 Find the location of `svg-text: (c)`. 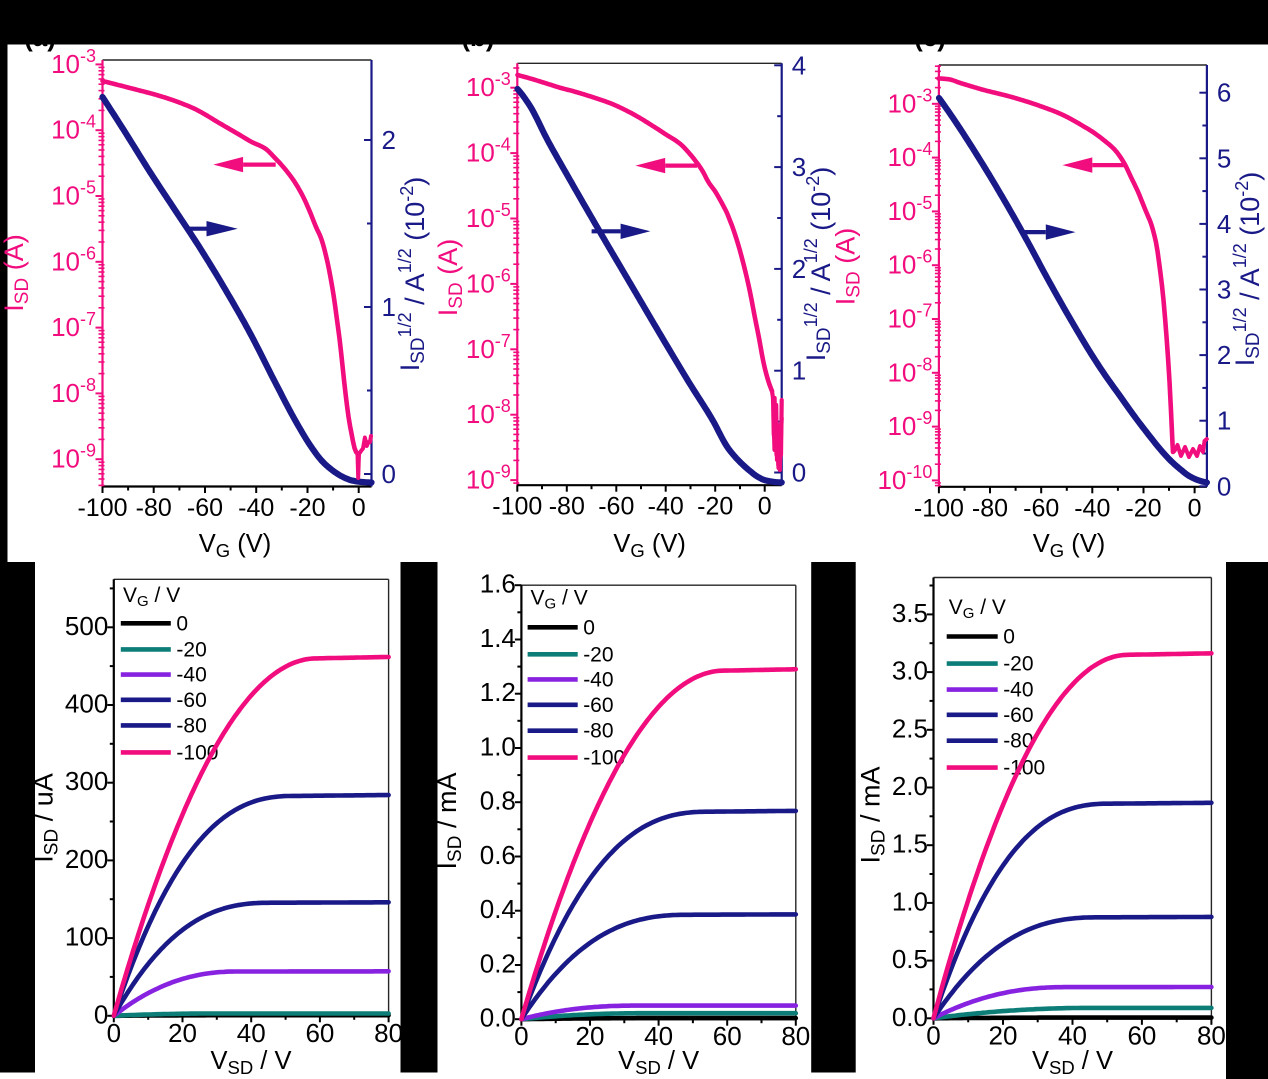

svg-text: (c) is located at coordinates (930, 37).